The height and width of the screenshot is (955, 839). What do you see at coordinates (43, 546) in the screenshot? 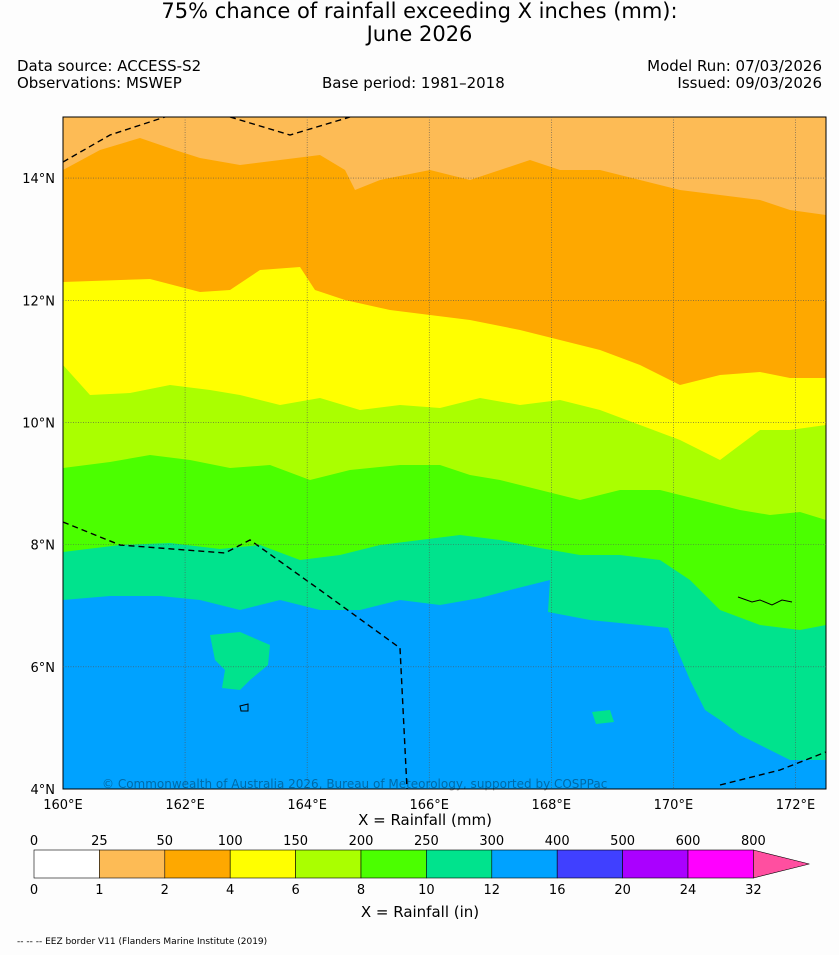
I see `lat-tick-label: 8°N` at bounding box center [43, 546].